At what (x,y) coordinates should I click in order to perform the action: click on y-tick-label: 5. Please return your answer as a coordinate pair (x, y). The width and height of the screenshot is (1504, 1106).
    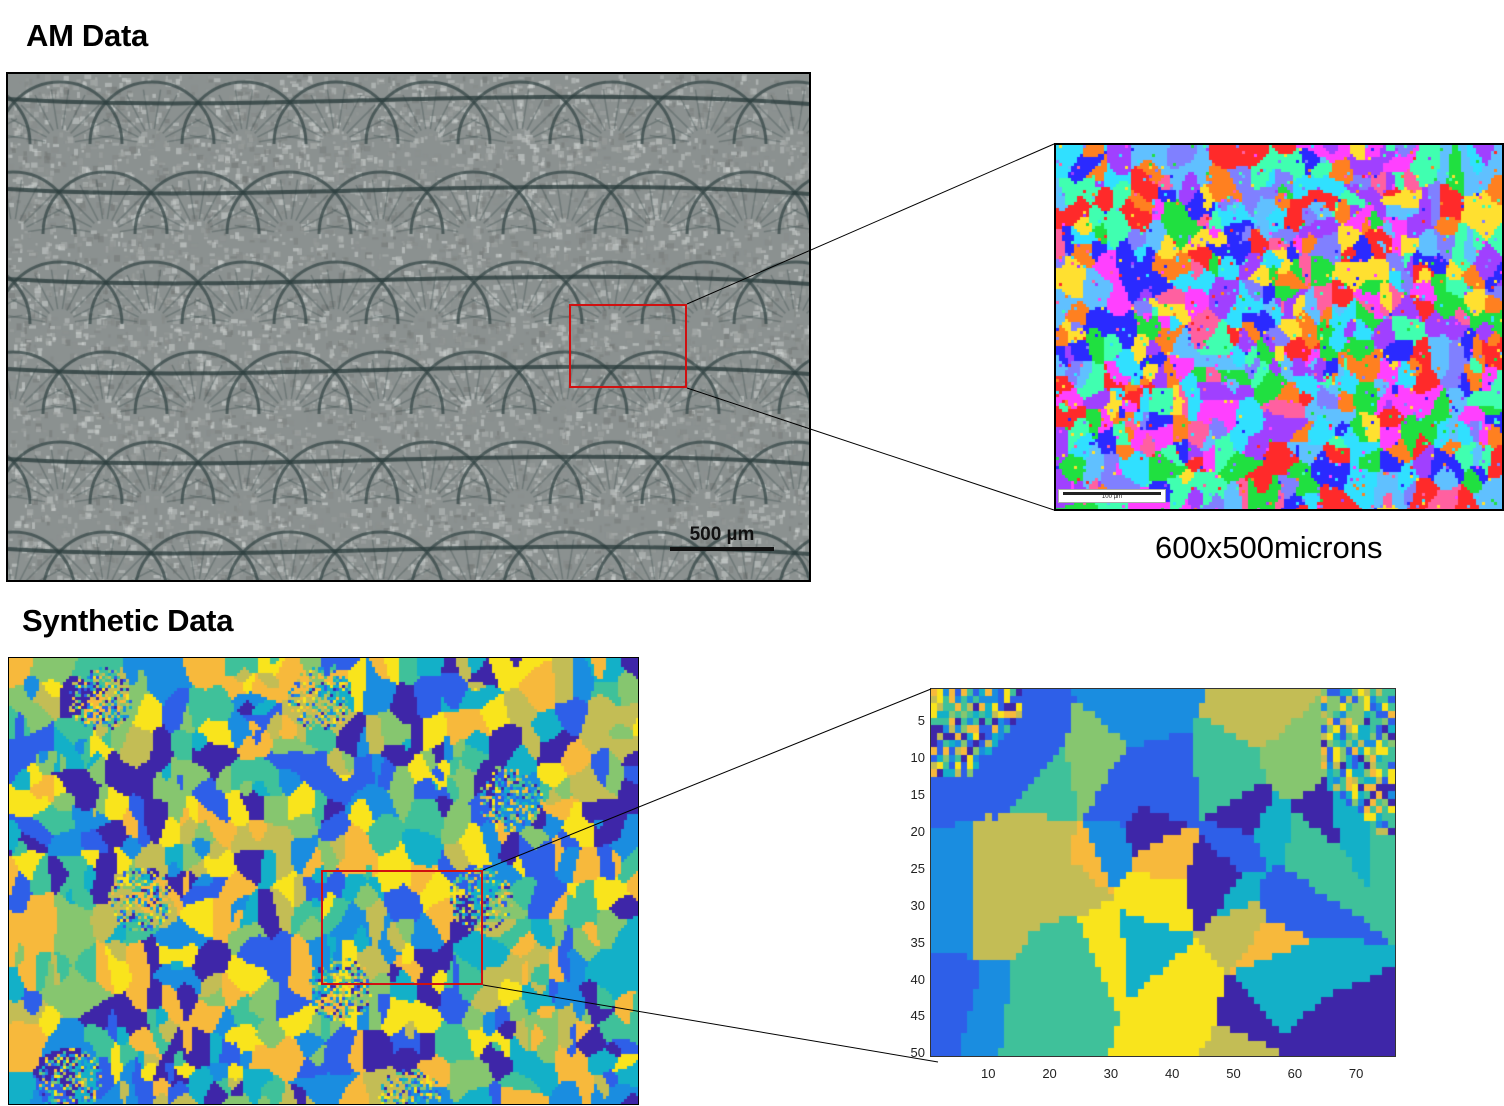
    Looking at the image, I should click on (921, 721).